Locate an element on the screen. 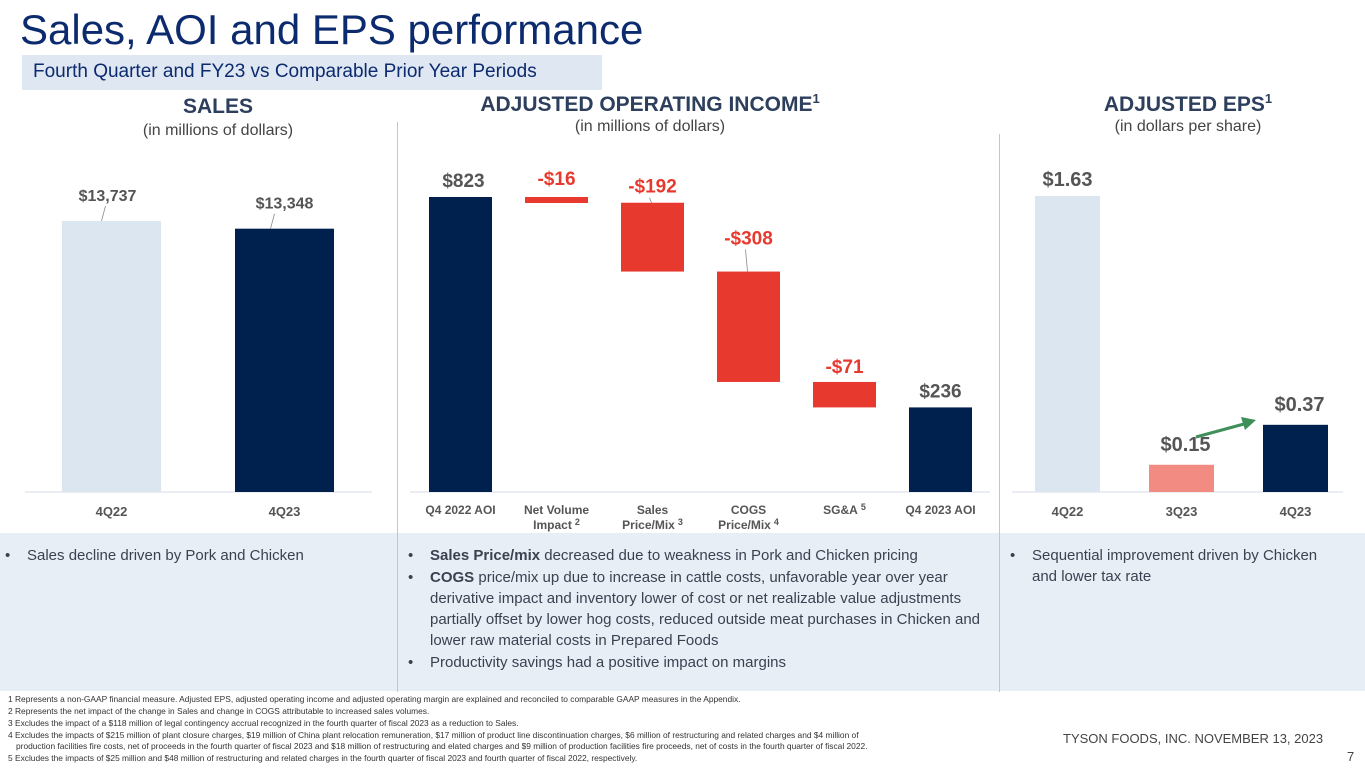 This screenshot has width=1365, height=768. eps-unit: (in dollars per share) is located at coordinates (1188, 126).